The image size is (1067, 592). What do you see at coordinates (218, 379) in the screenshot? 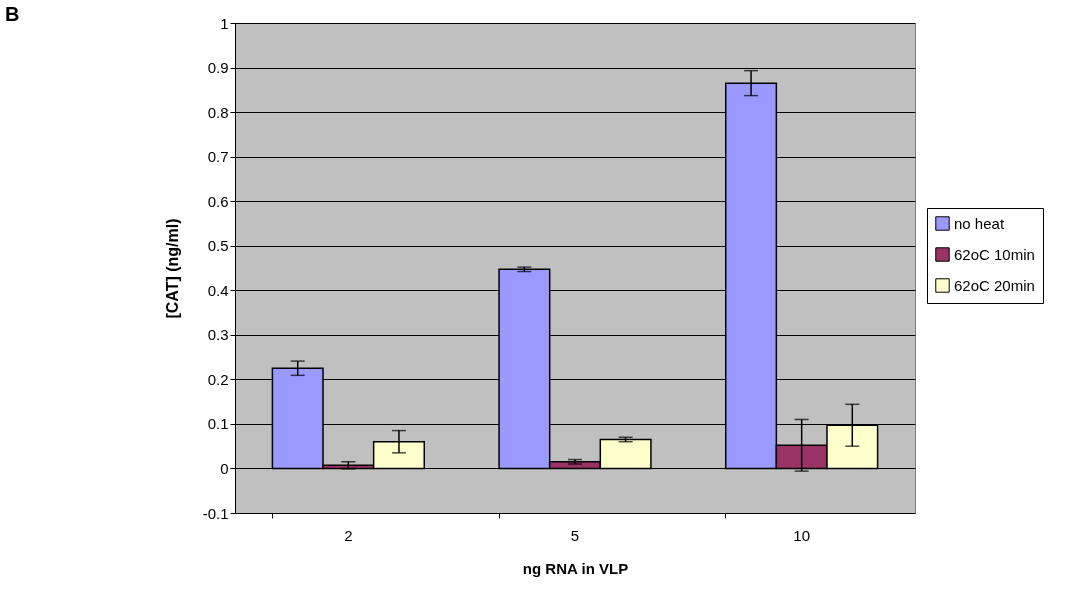
I see `y-tick-label: 0.2` at bounding box center [218, 379].